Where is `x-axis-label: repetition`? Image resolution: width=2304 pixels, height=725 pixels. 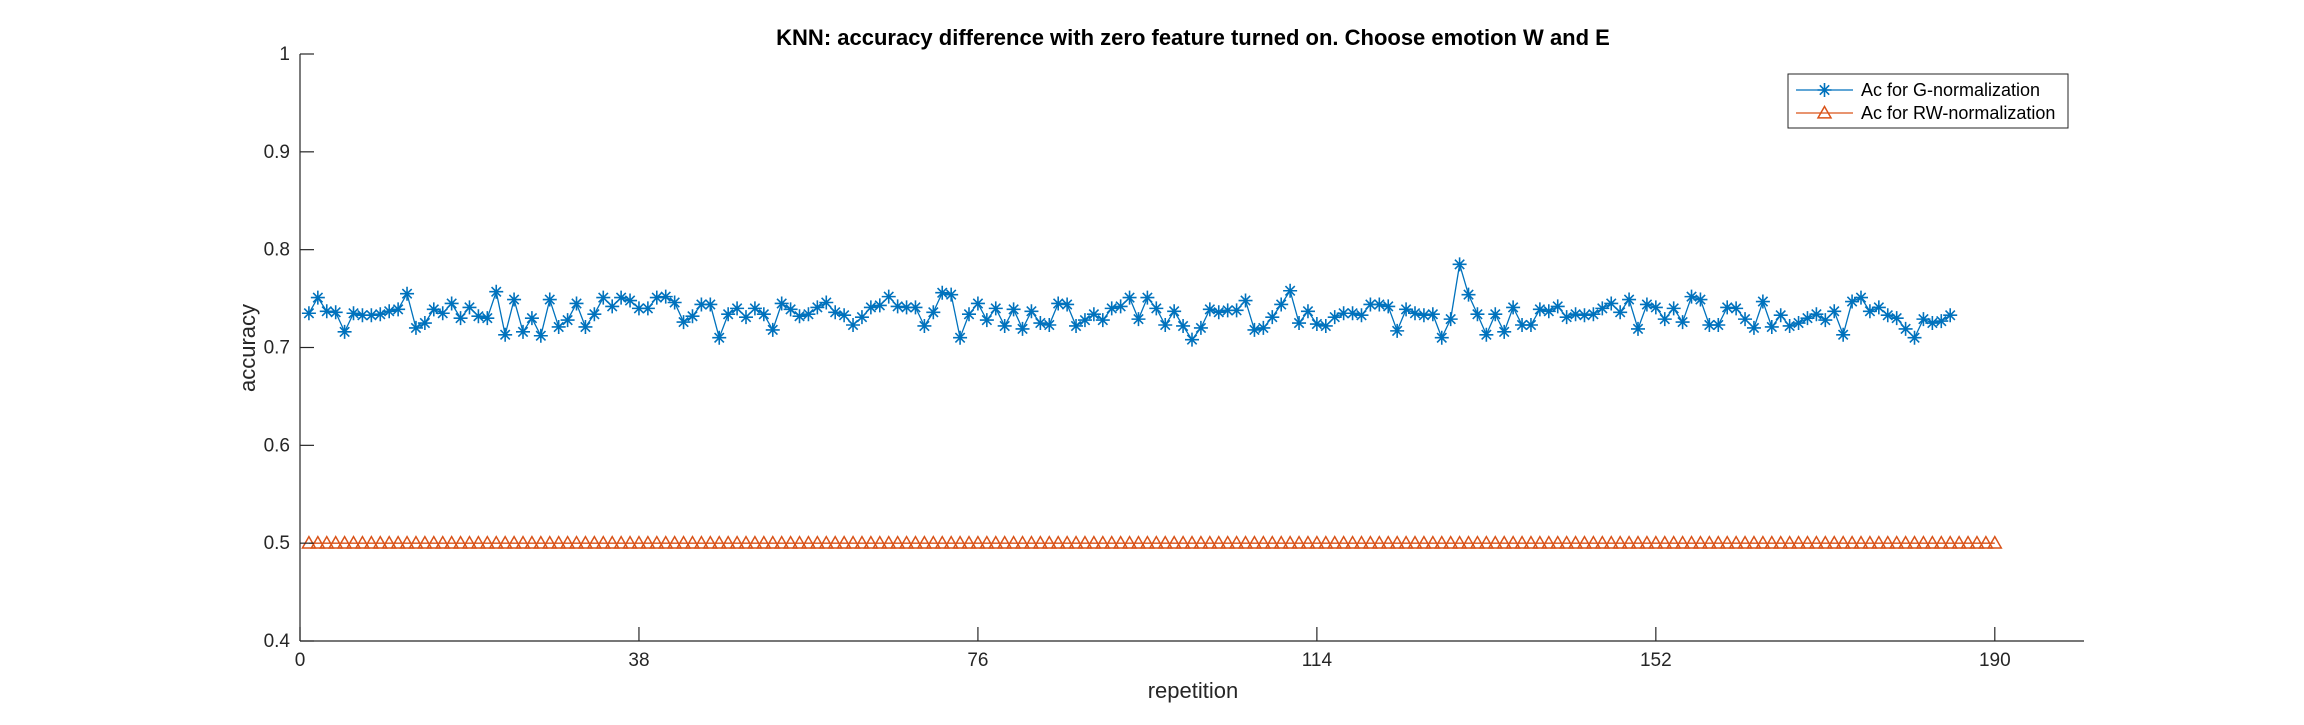 x-axis-label: repetition is located at coordinates (1193, 690).